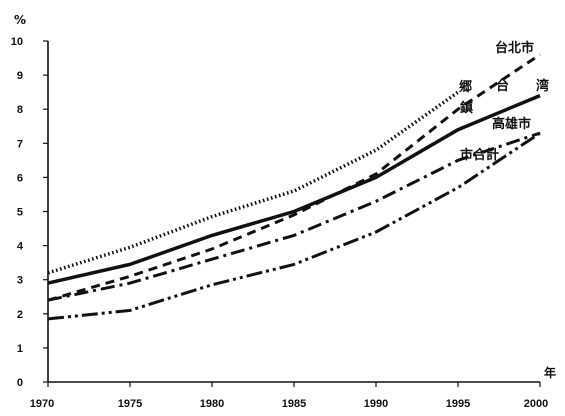 The height and width of the screenshot is (416, 565). I want to click on y-tick-label: 5, so click(20, 213).